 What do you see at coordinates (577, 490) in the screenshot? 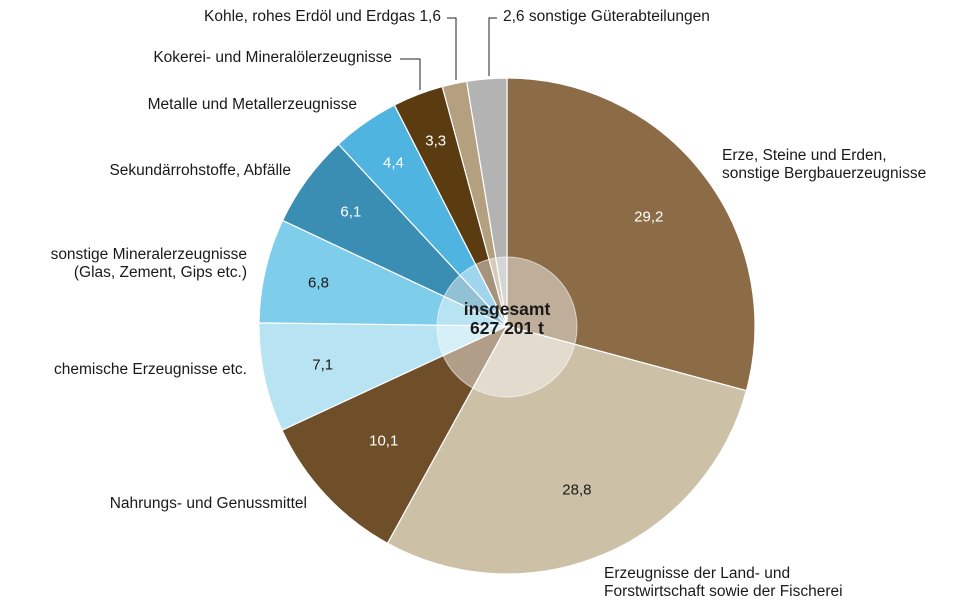
I see `value-label: 28,8` at bounding box center [577, 490].